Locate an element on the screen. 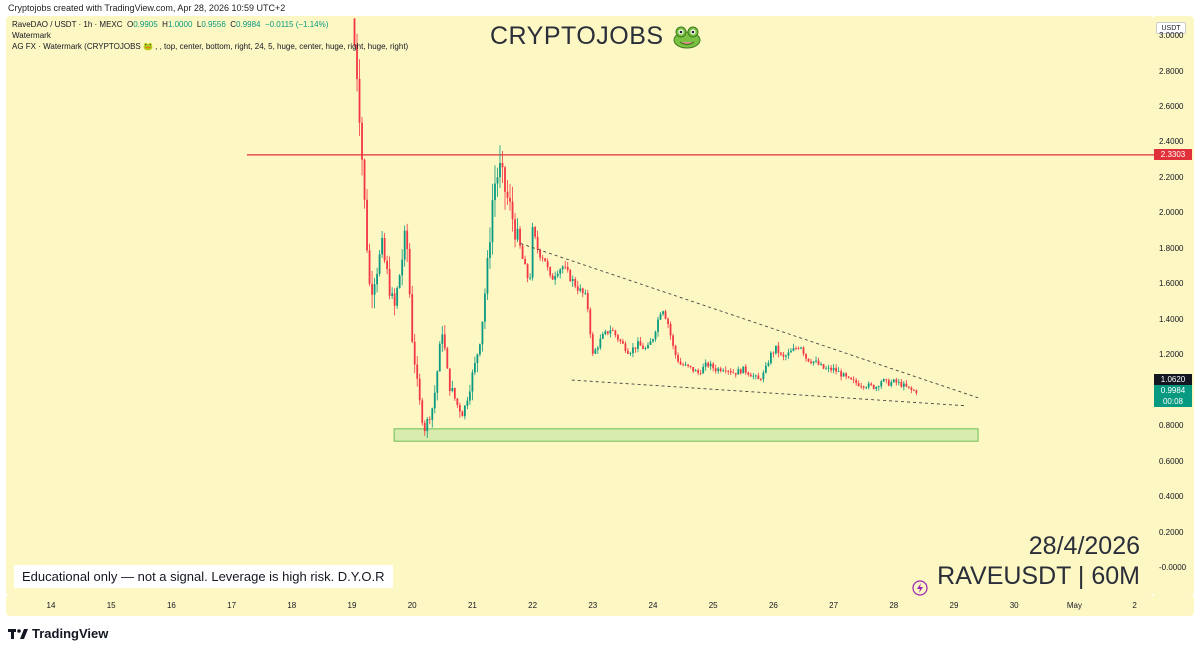 This screenshot has width=1200, height=654. lightning-icon is located at coordinates (920, 588).